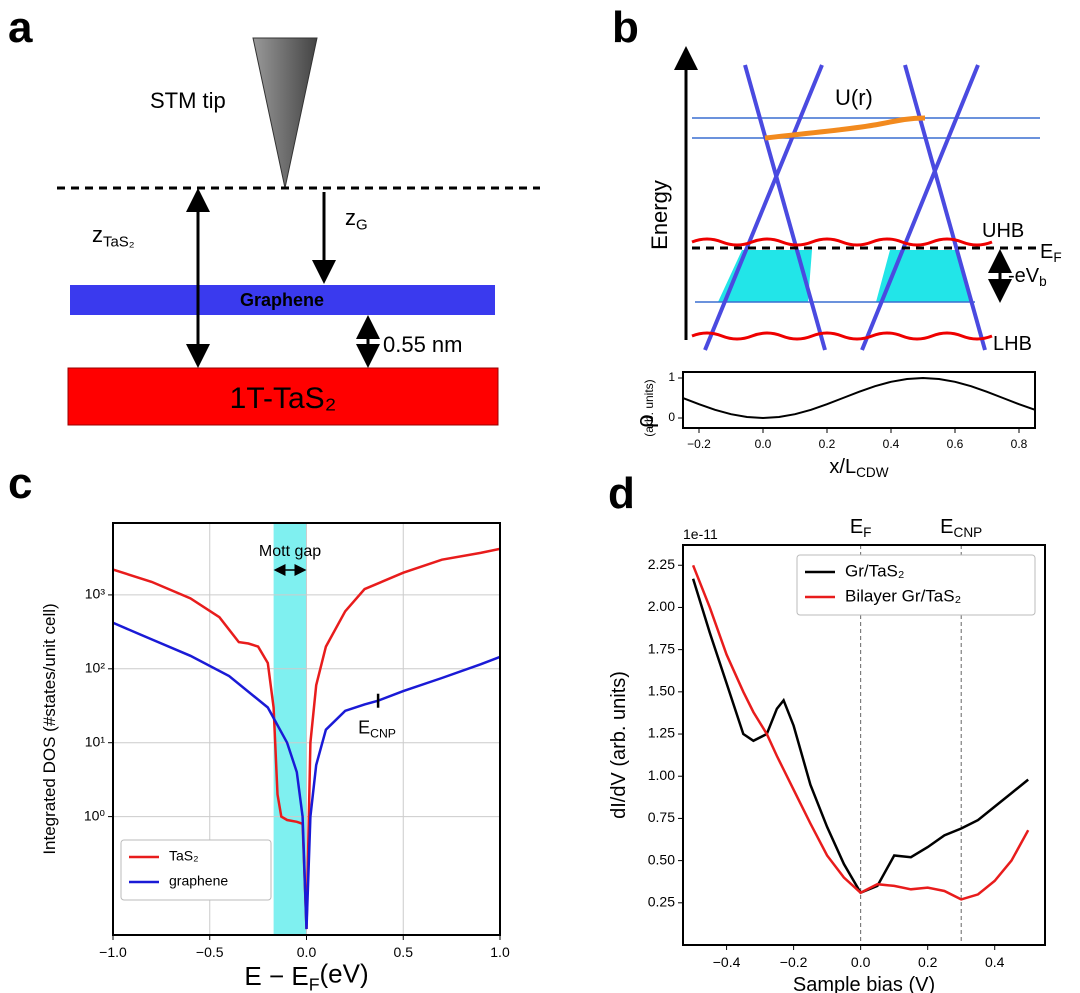  I want to click on text-part: TaS₂, so click(119, 241).